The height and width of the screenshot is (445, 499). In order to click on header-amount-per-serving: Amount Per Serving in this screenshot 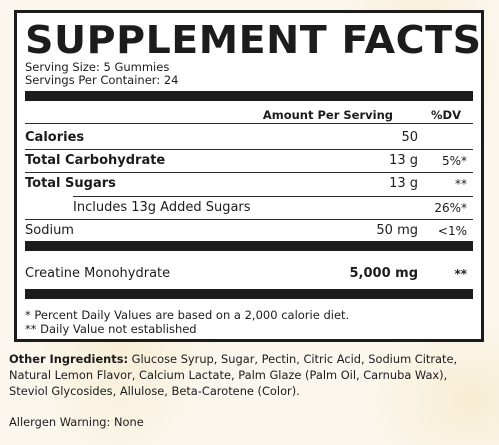, I will do `click(327, 115)`.